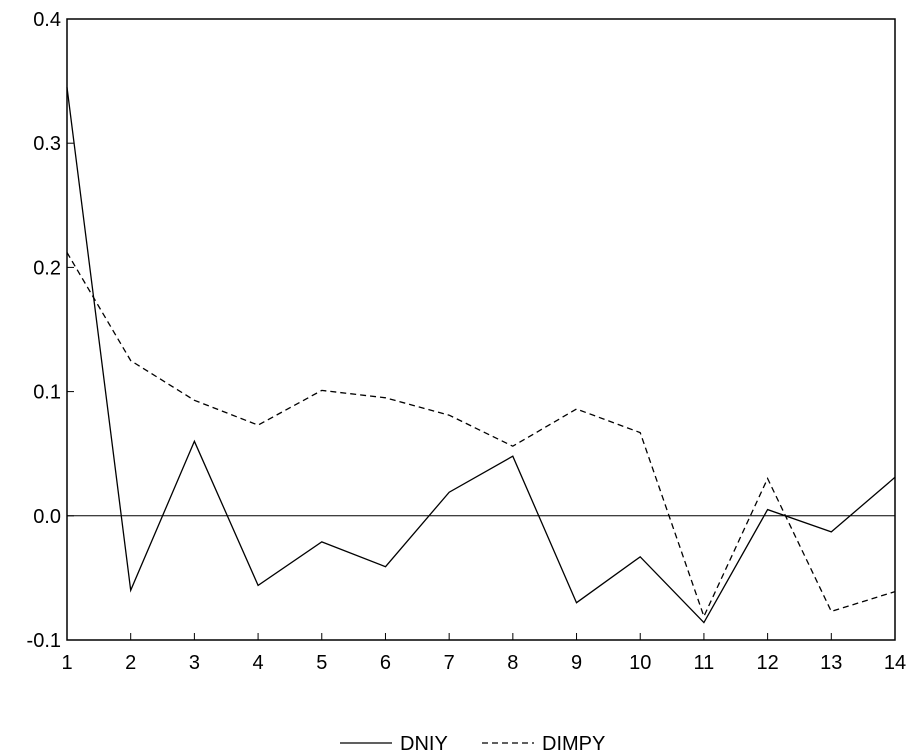 The width and height of the screenshot is (907, 756). What do you see at coordinates (767, 663) in the screenshot?
I see `x-tick-label: 12` at bounding box center [767, 663].